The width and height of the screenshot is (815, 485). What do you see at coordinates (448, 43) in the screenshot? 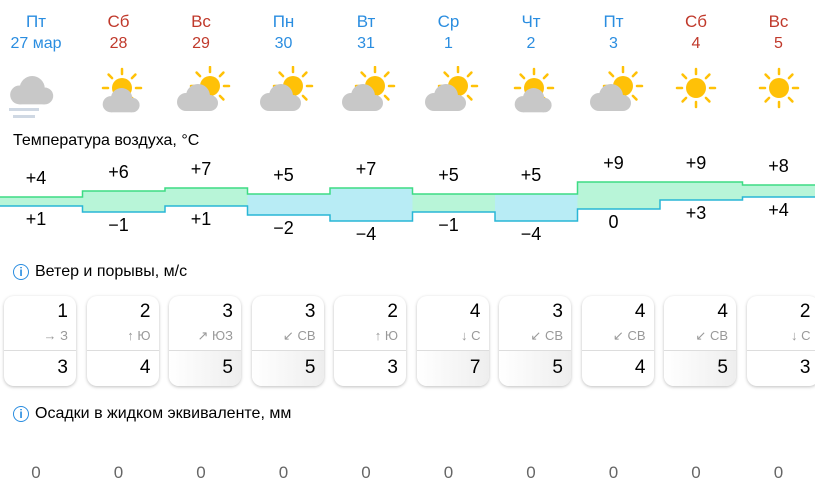
I see `day-date: 1` at bounding box center [448, 43].